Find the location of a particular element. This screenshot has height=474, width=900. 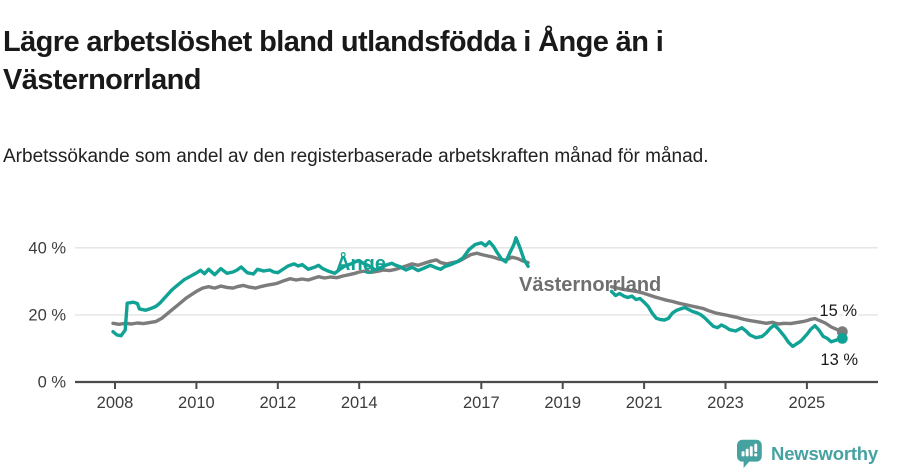

series-label-ånge: Ånge is located at coordinates (361, 263).